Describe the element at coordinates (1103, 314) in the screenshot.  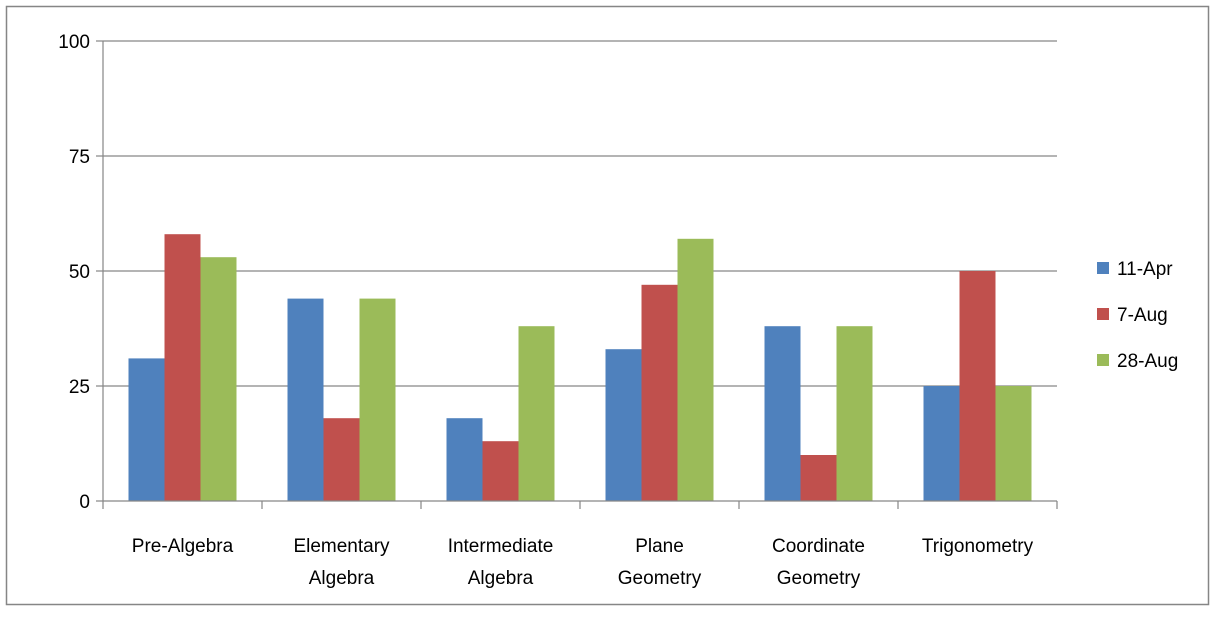
I see `legend-swatch-7-Aug` at that location.